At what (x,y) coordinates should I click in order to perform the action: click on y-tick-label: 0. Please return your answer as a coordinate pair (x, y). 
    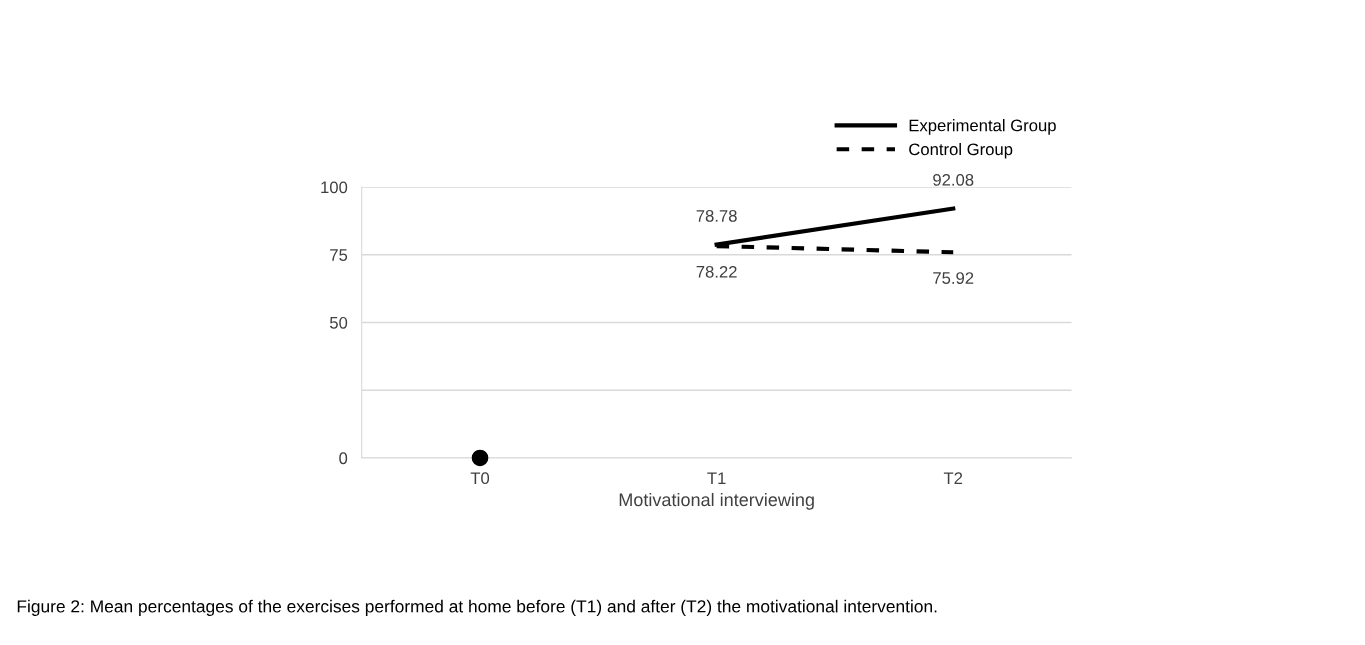
    Looking at the image, I should click on (343, 458).